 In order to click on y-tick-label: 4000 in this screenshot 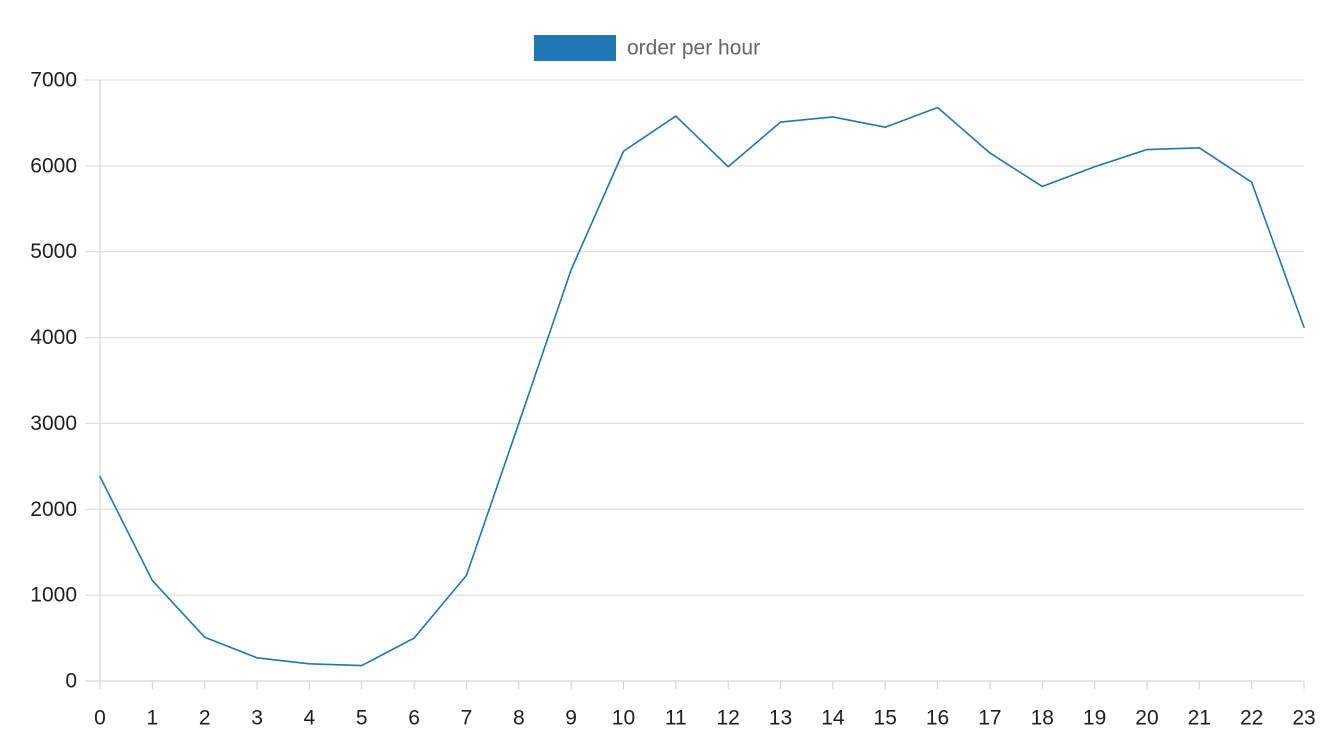, I will do `click(53, 337)`.